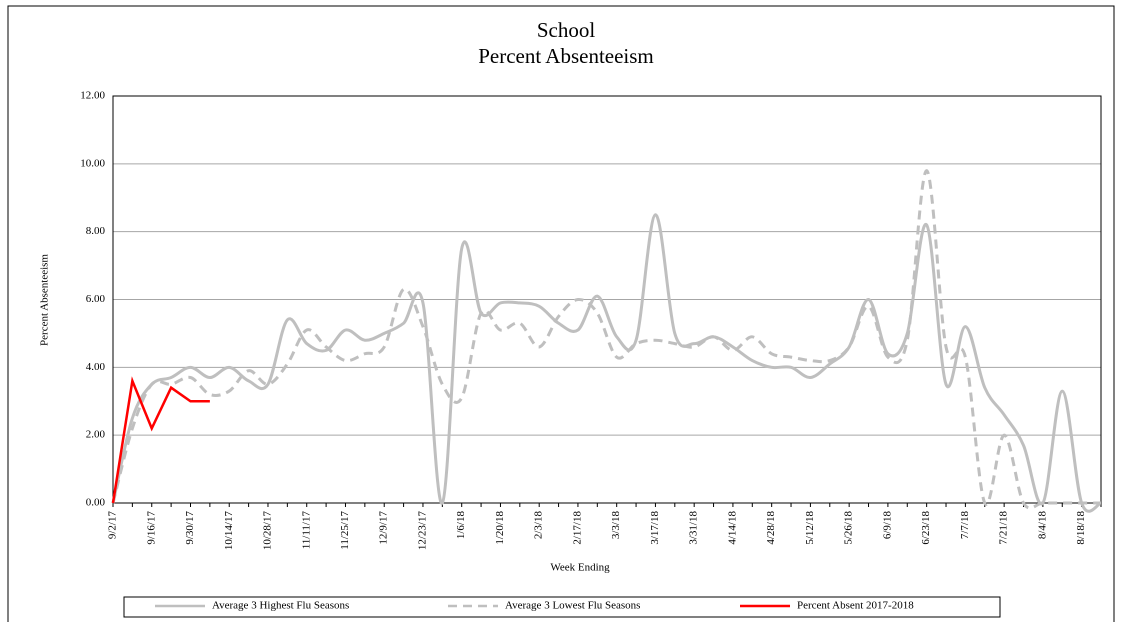 The height and width of the screenshot is (622, 1123). Describe the element at coordinates (96, 503) in the screenshot. I see `y-tick-label: 0.00` at that location.